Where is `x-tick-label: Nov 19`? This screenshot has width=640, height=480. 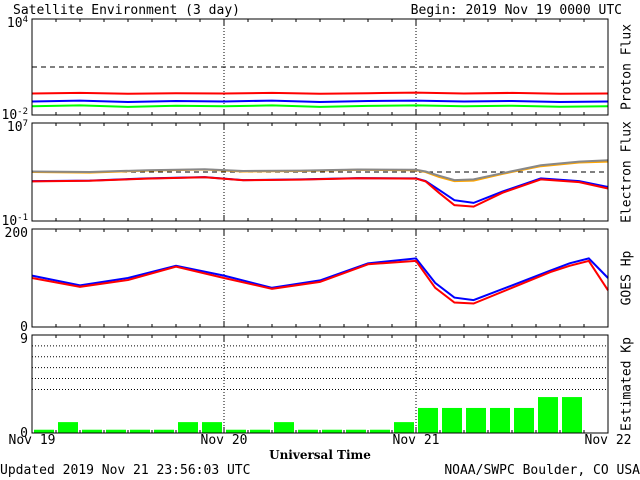 x-tick-label: Nov 19 is located at coordinates (32, 440).